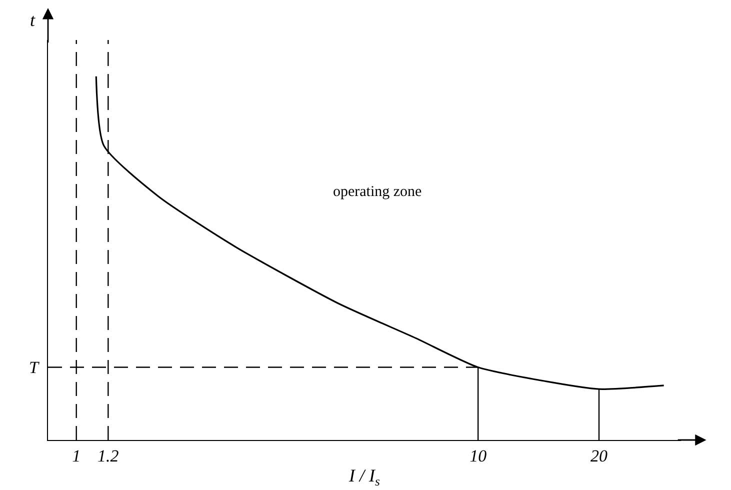  I want to click on x-tick-label: 10, so click(479, 456).